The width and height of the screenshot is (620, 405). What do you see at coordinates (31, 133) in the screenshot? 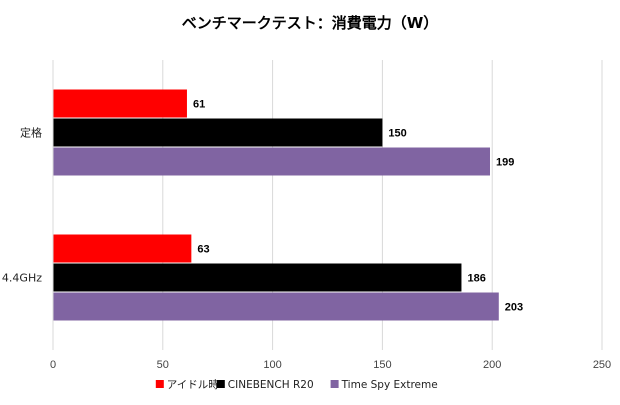
I see `category-label: 定格` at bounding box center [31, 133].